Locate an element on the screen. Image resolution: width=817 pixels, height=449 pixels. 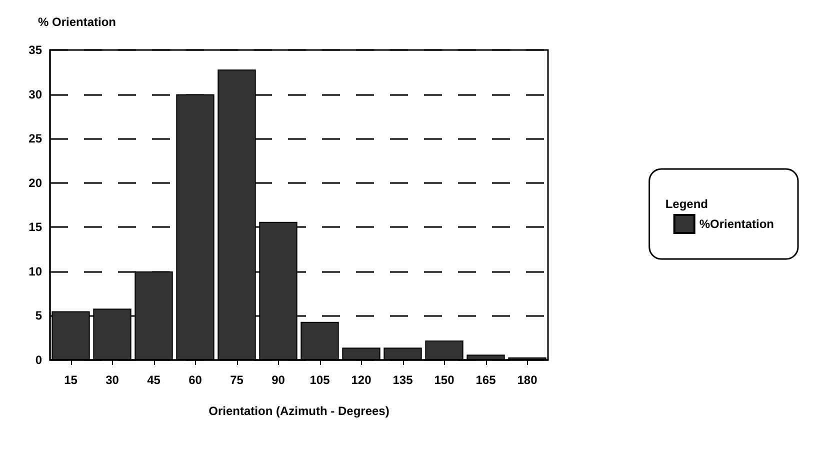
legend-label: %Orientation is located at coordinates (736, 224).